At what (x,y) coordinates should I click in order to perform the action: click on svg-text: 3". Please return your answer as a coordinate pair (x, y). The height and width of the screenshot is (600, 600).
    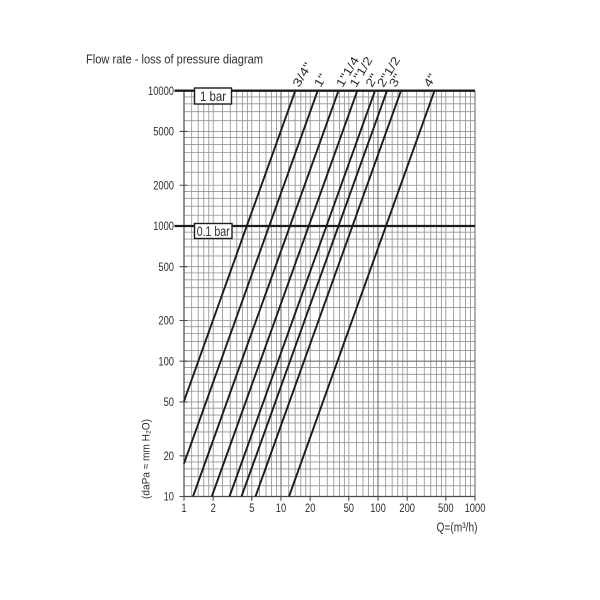
    Looking at the image, I should click on (395, 80).